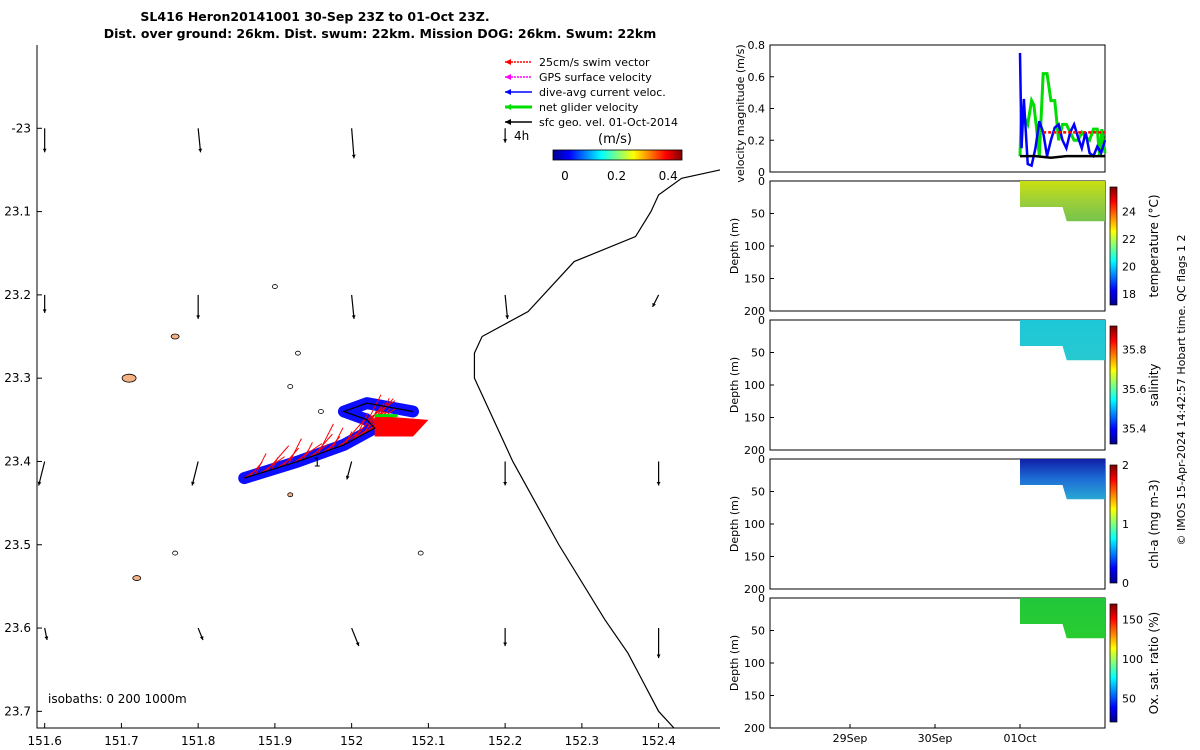  What do you see at coordinates (1062, 114) in the screenshot?
I see `velocity-series` at bounding box center [1062, 114].